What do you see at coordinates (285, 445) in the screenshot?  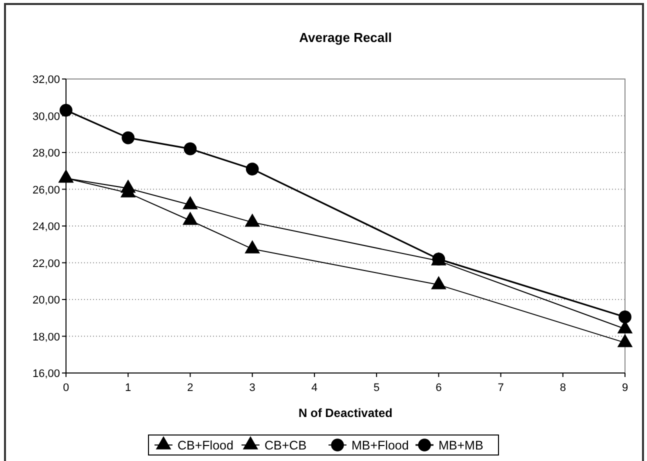 I see `legend-label: CB+CB` at bounding box center [285, 445].